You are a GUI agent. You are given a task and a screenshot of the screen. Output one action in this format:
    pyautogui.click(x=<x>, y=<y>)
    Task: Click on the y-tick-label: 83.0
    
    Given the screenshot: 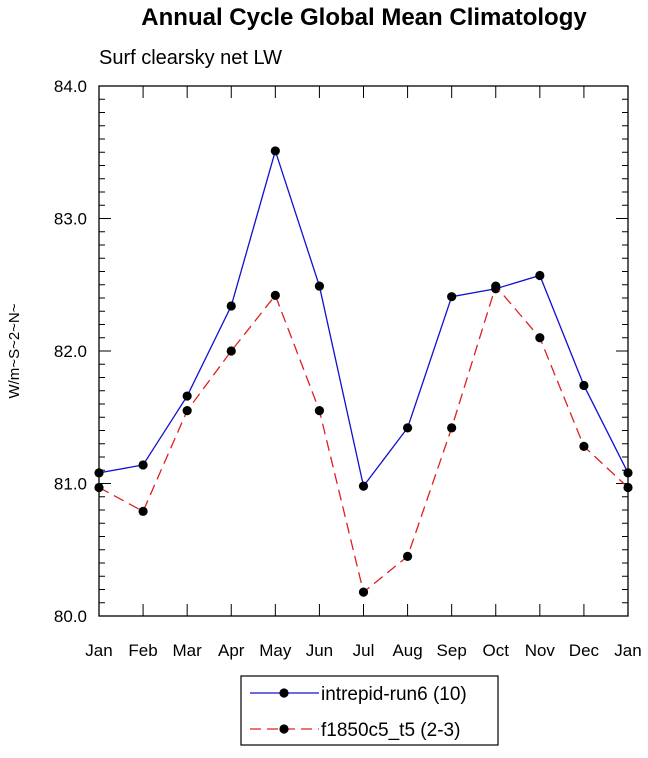 What is the action you would take?
    pyautogui.click(x=70, y=219)
    